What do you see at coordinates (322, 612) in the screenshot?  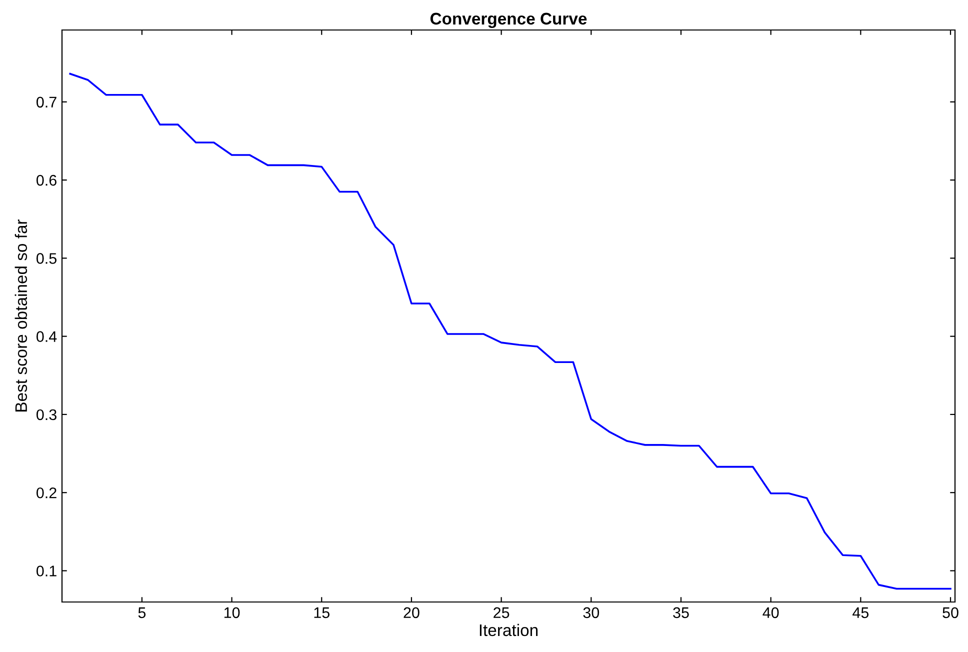 I see `x-tick-label: 15` at bounding box center [322, 612].